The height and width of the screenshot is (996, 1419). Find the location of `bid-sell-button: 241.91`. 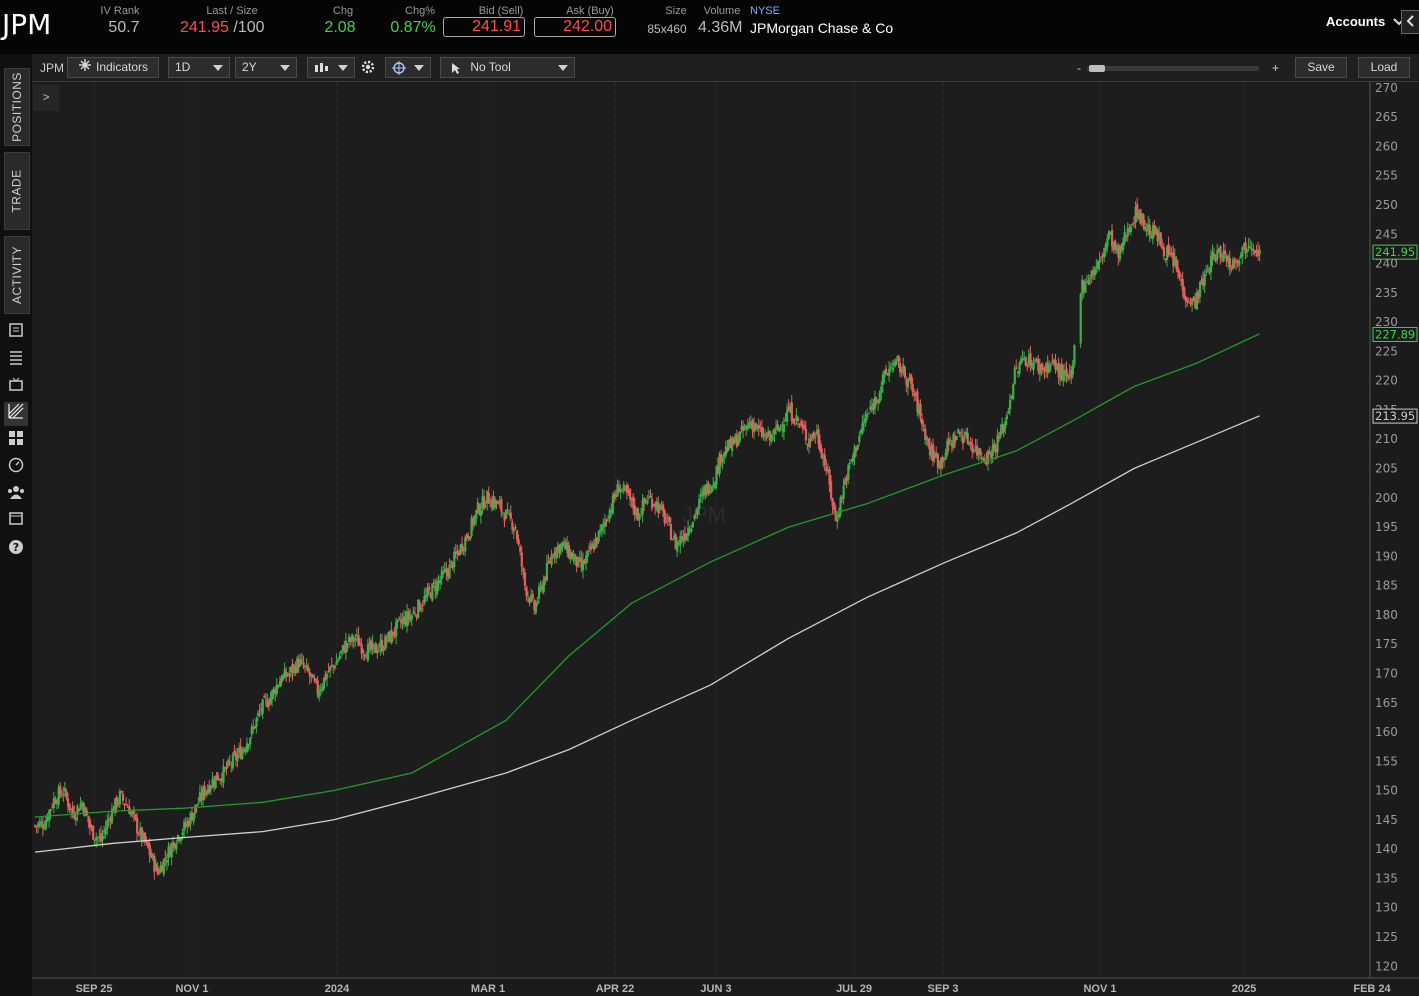

bid-sell-button: 241.91 is located at coordinates (484, 27).